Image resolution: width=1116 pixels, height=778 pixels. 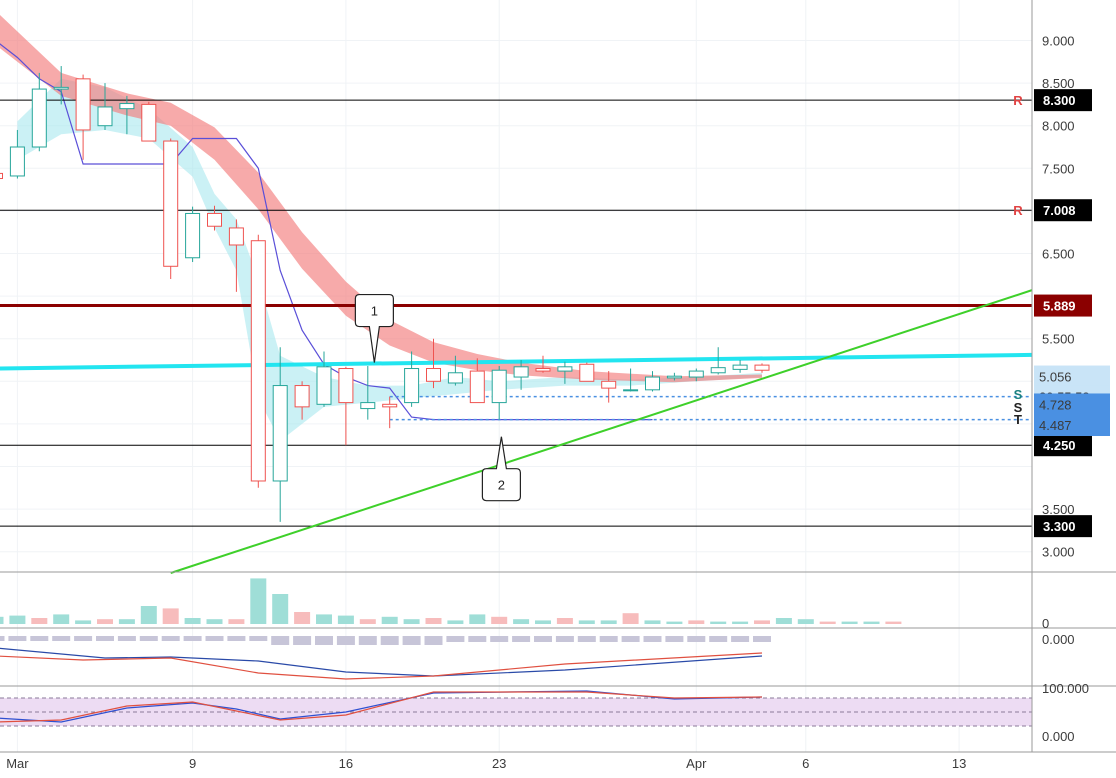 I want to click on macd-line, so click(x=381, y=662).